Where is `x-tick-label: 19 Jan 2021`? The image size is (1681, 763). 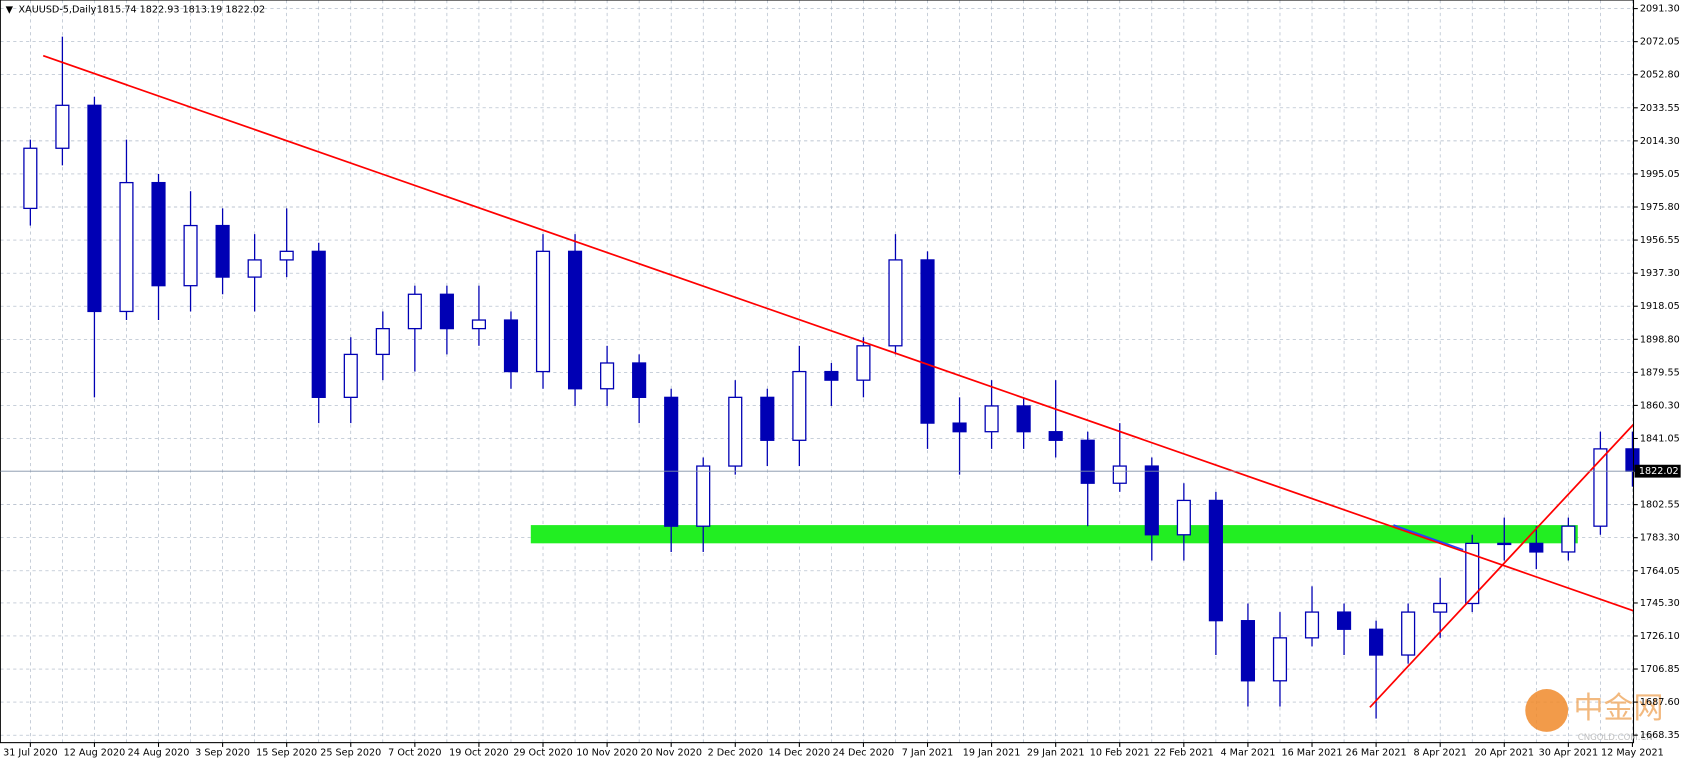
x-tick-label: 19 Jan 2021 is located at coordinates (992, 752).